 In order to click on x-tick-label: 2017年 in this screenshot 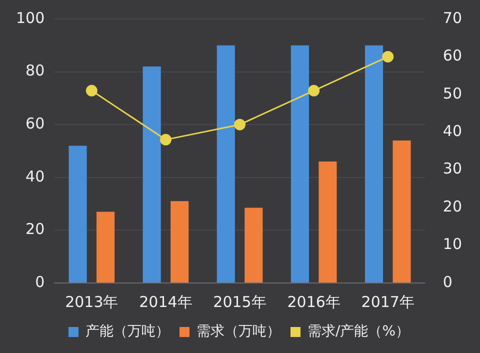, I will do `click(387, 301)`.